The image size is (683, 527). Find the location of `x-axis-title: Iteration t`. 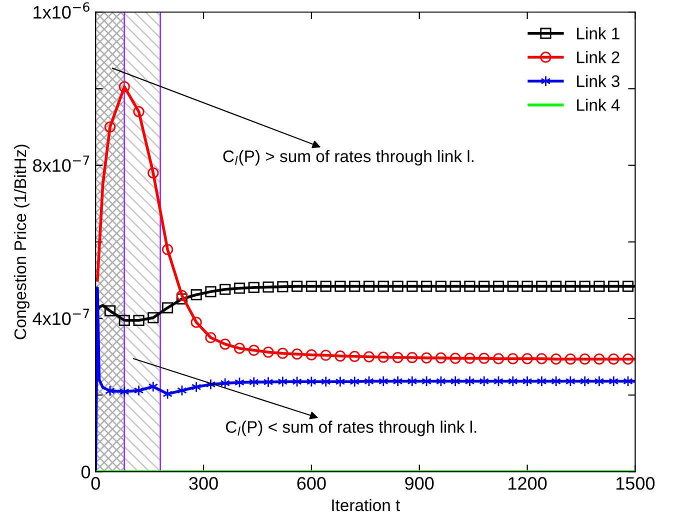

x-axis-title: Iteration t is located at coordinates (366, 505).